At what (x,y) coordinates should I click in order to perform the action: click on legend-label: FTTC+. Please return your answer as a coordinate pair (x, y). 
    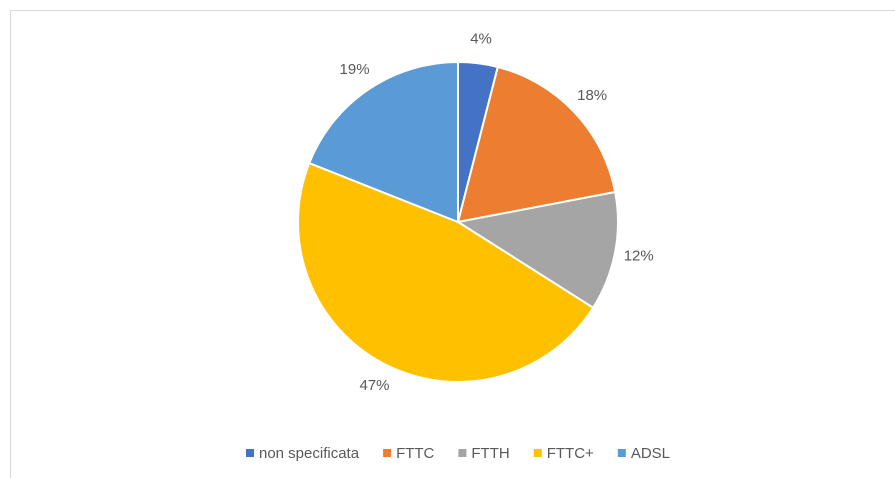
    Looking at the image, I should click on (570, 453).